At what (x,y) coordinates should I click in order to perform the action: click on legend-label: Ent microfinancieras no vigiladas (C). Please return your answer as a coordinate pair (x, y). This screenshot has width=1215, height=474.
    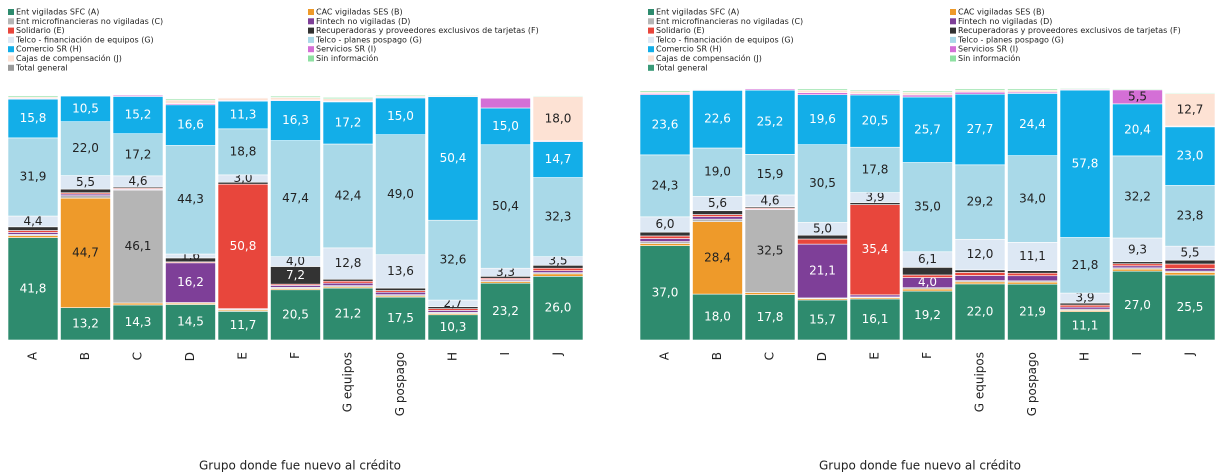
    Looking at the image, I should click on (89, 21).